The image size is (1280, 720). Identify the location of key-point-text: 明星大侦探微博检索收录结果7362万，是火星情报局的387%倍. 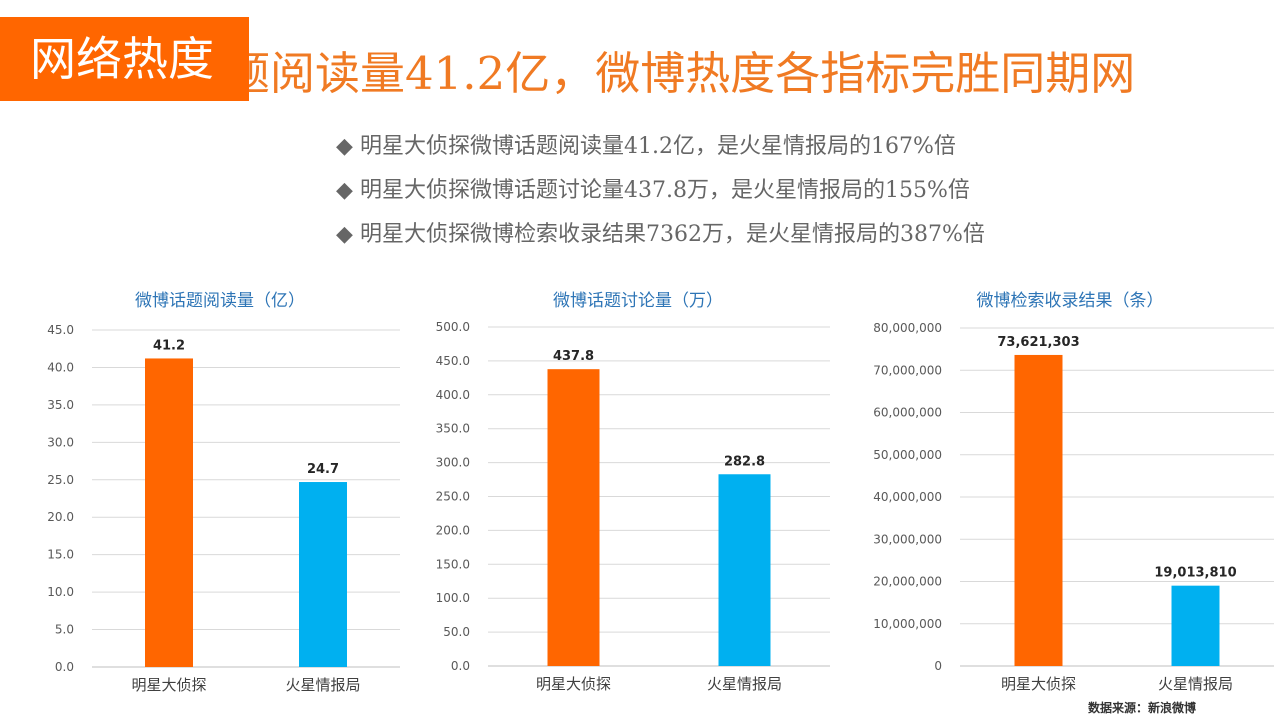
(672, 234).